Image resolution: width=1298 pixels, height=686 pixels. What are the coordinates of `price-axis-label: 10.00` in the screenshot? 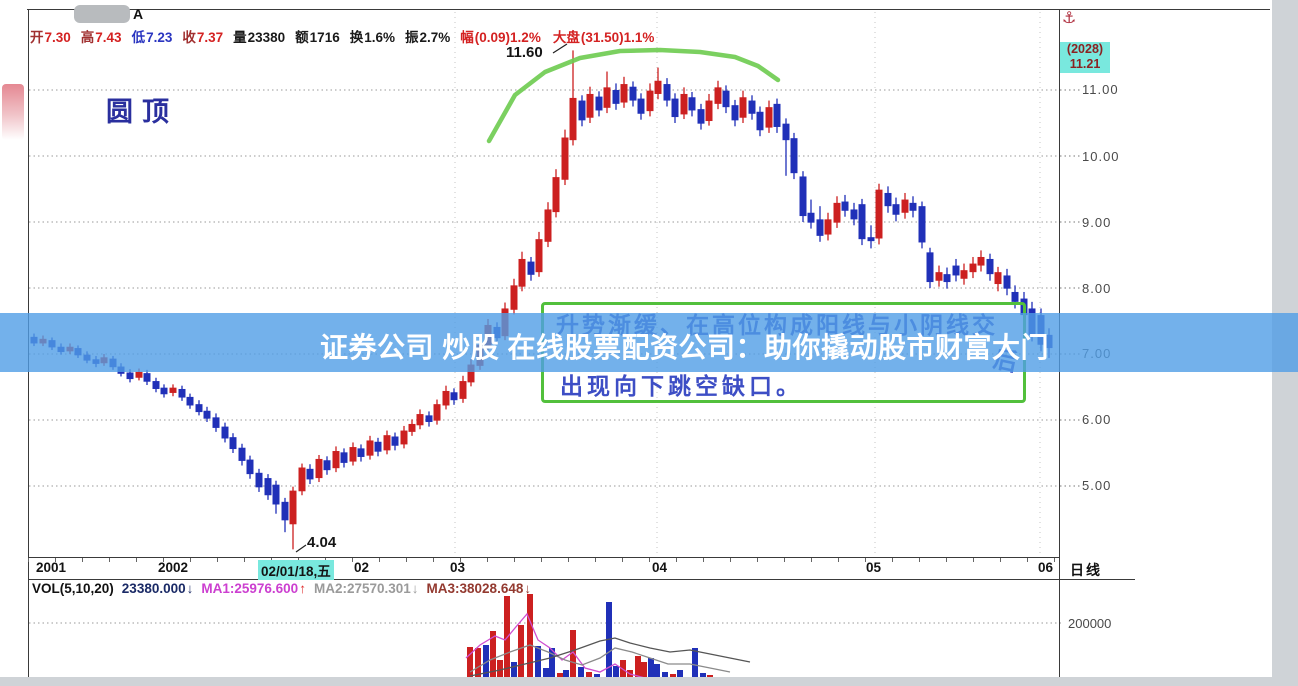 It's located at (1101, 156).